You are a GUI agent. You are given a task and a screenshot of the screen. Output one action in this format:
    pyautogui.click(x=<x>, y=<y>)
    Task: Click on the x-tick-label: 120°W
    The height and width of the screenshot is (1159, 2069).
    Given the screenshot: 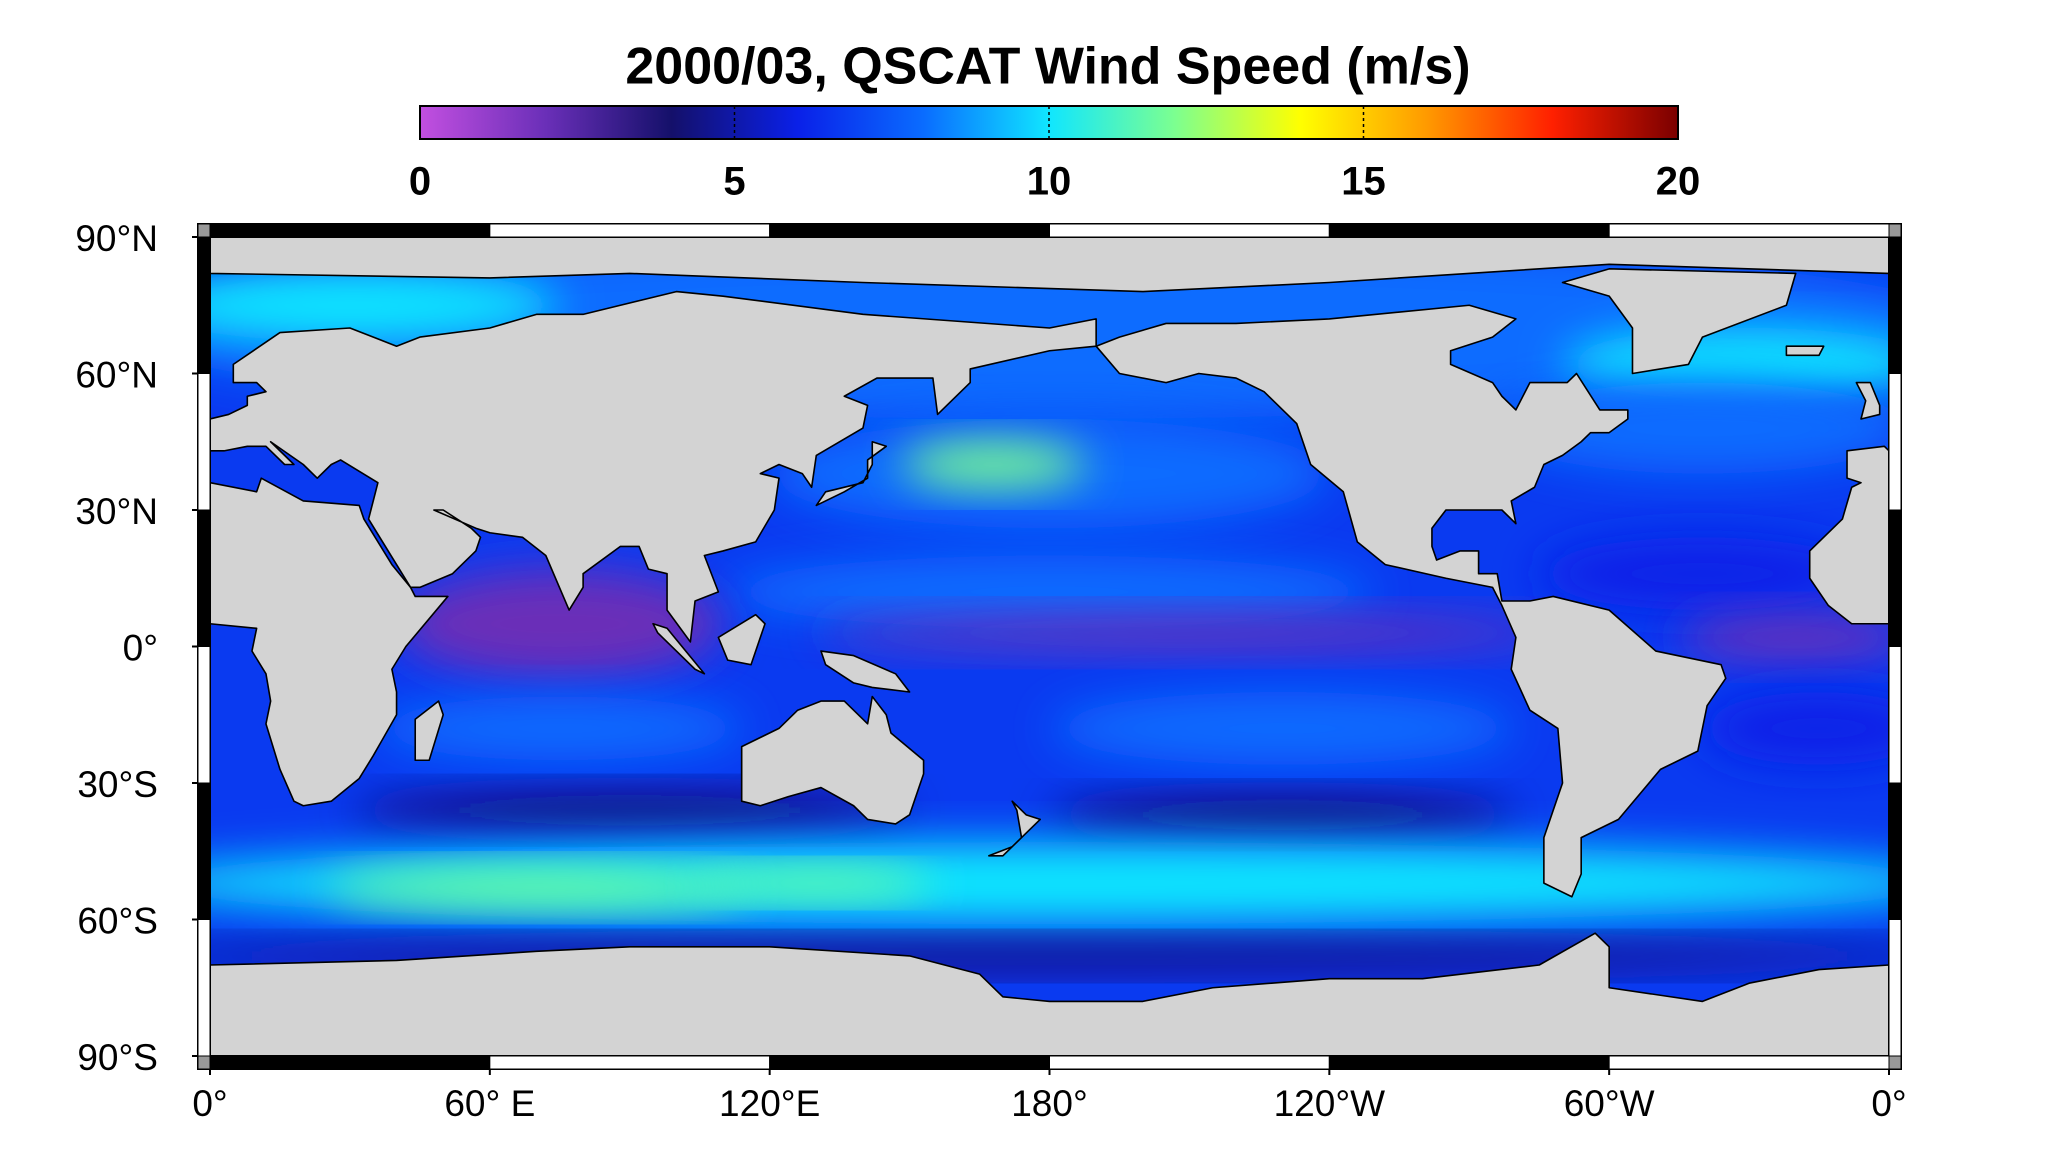 What is the action you would take?
    pyautogui.click(x=1330, y=1103)
    